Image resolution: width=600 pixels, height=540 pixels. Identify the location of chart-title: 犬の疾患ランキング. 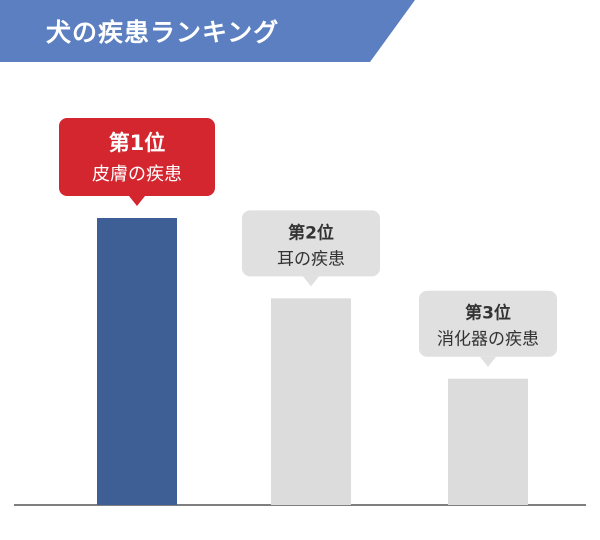
(163, 32).